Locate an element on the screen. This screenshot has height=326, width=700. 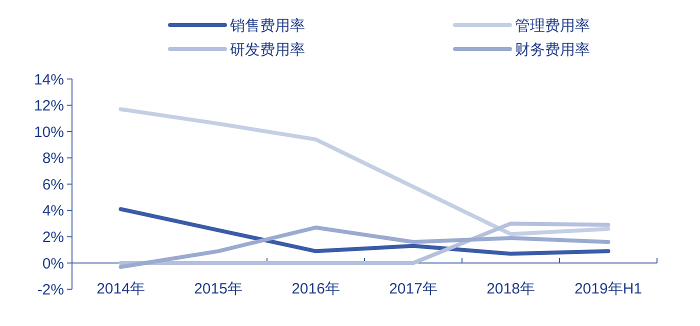
x-tick-label: 2017年 is located at coordinates (413, 289).